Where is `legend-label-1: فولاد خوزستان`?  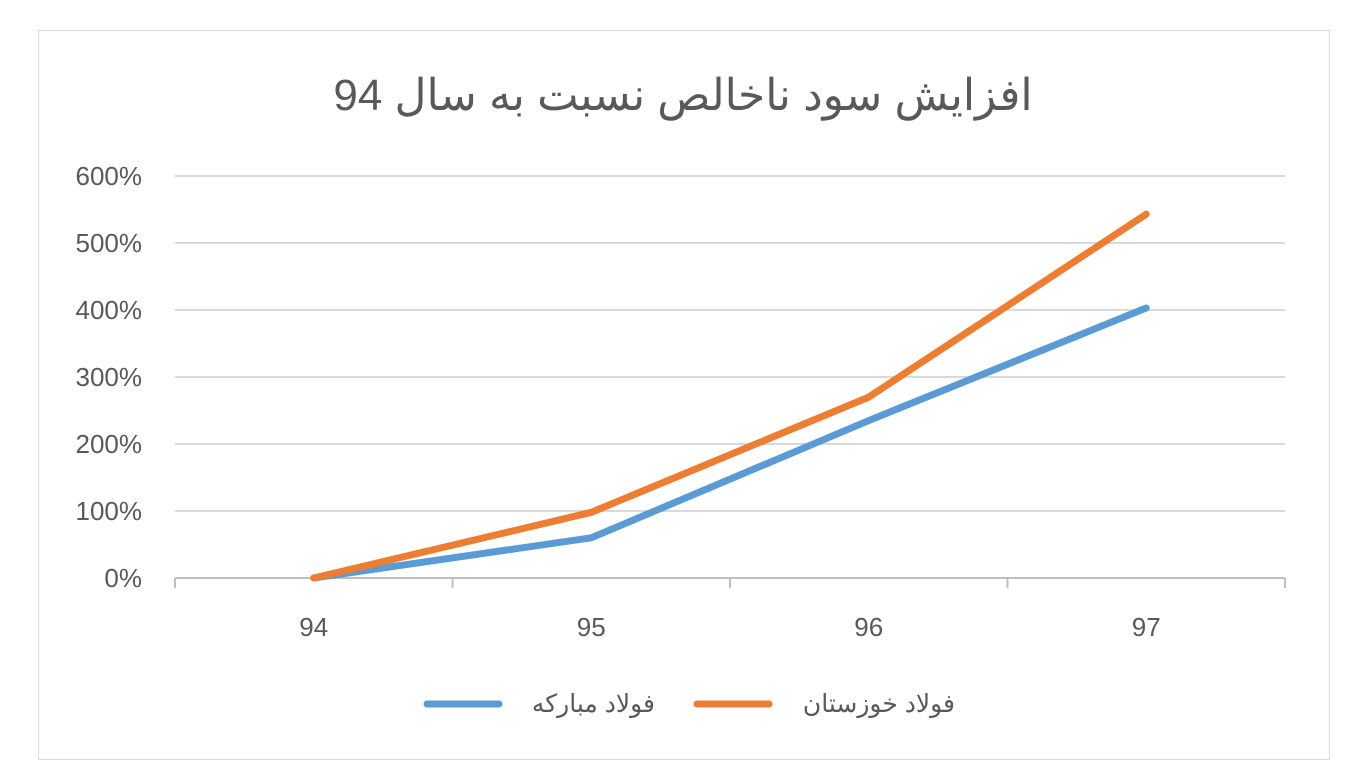 legend-label-1: فولاد خوزستان is located at coordinates (879, 704).